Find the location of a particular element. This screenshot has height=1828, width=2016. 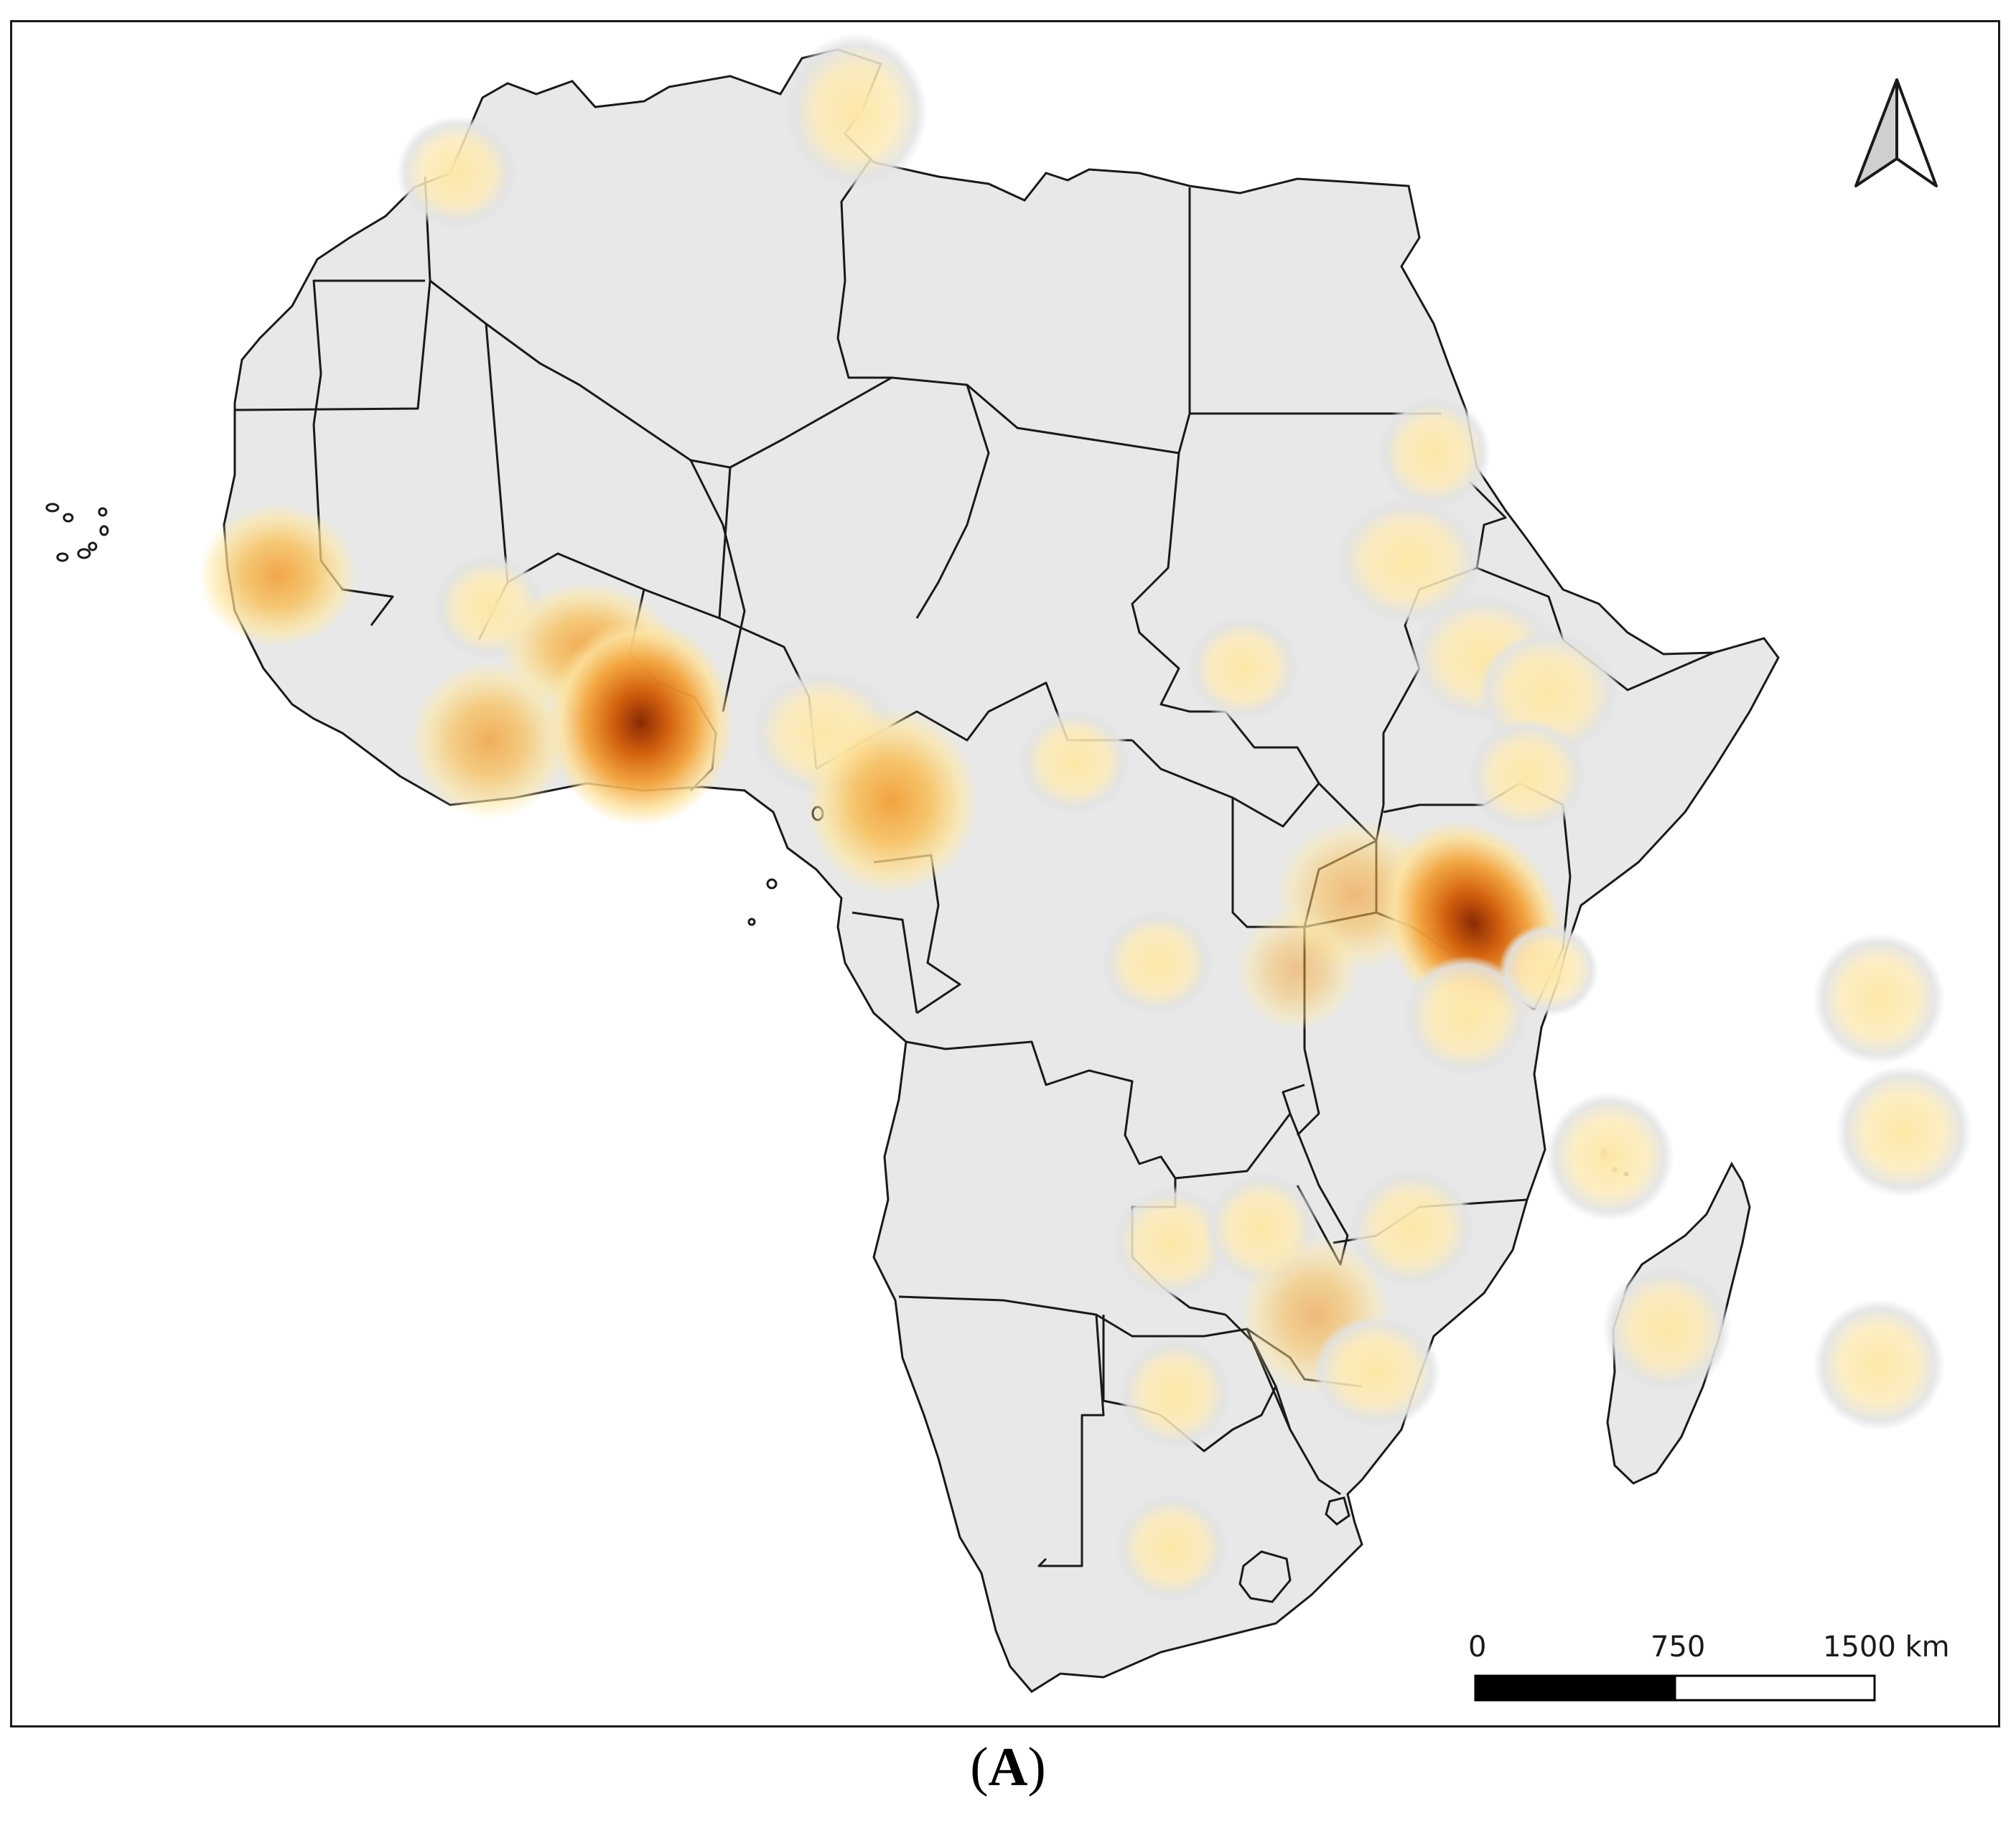

scale-bar is located at coordinates (1675, 1688).